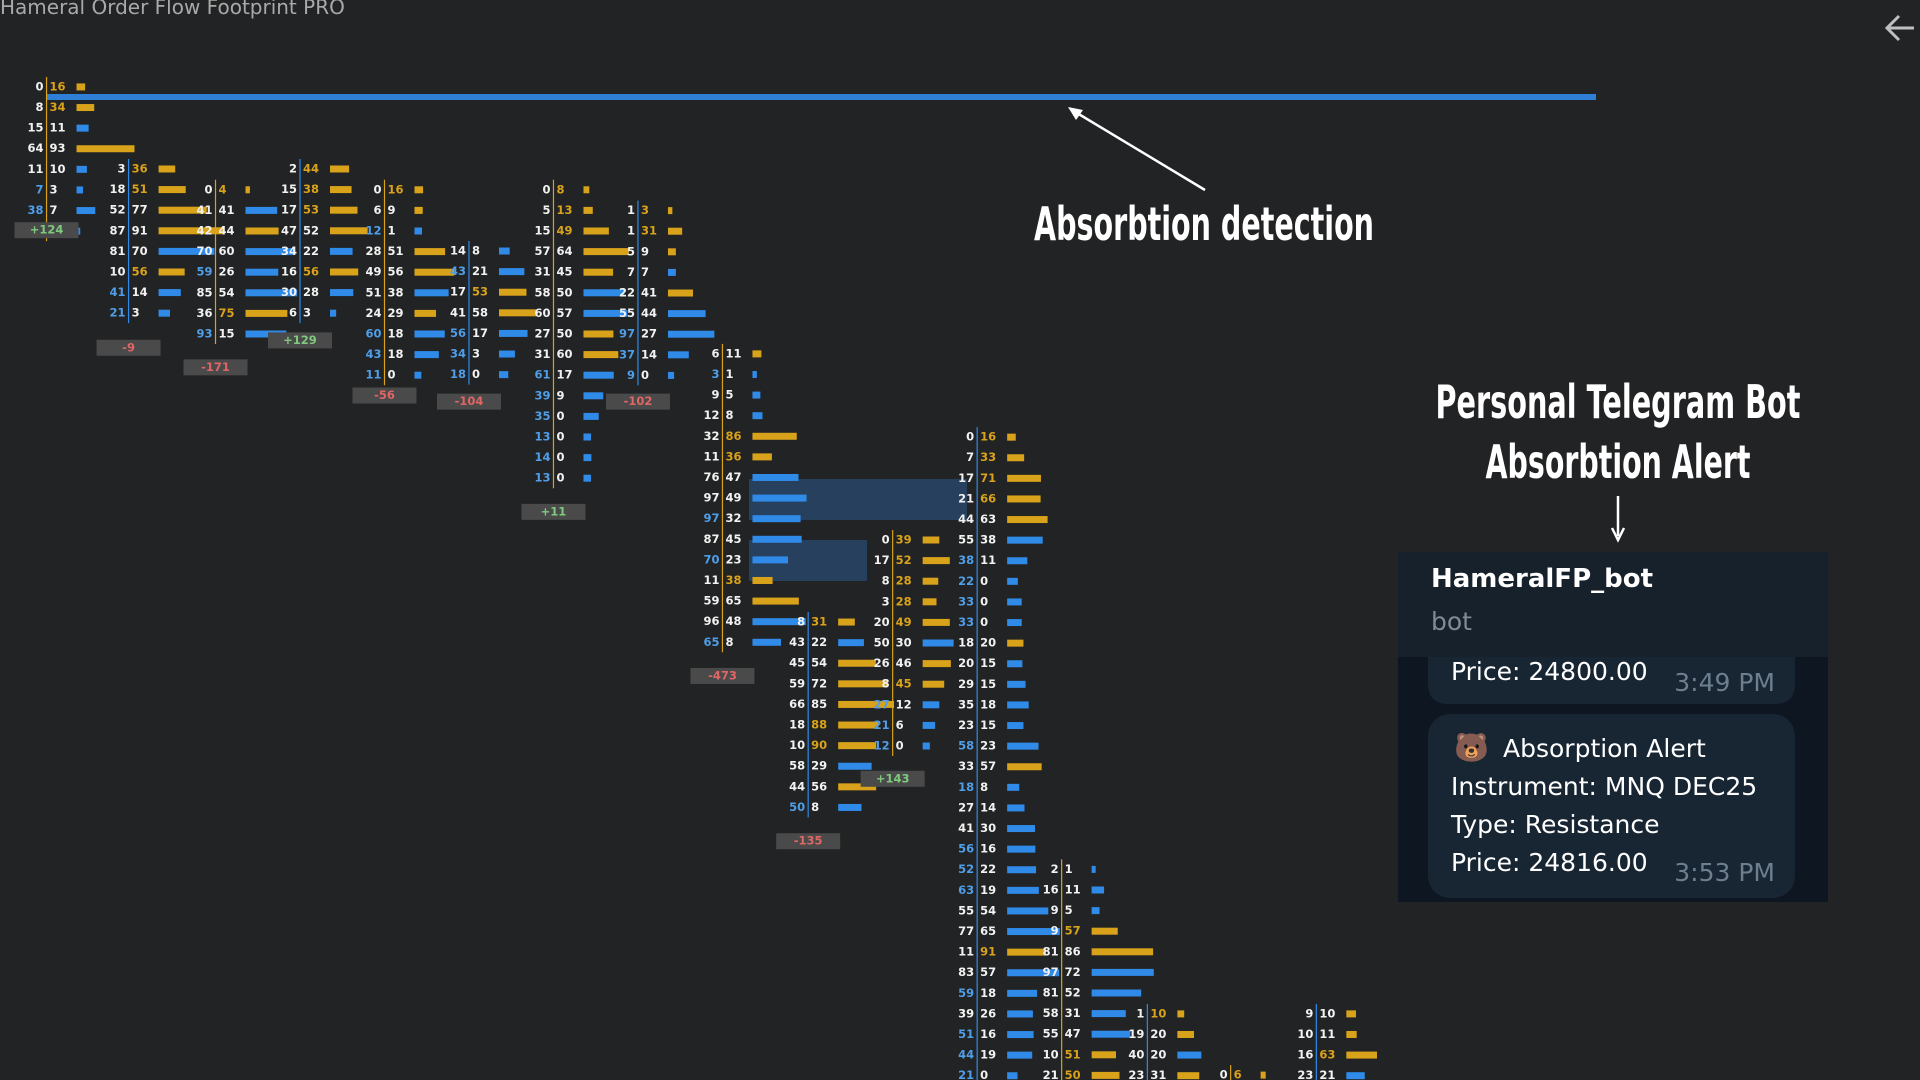 Image resolution: width=1920 pixels, height=1080 pixels. What do you see at coordinates (1327, 1034) in the screenshot?
I see `ask-volume: 11` at bounding box center [1327, 1034].